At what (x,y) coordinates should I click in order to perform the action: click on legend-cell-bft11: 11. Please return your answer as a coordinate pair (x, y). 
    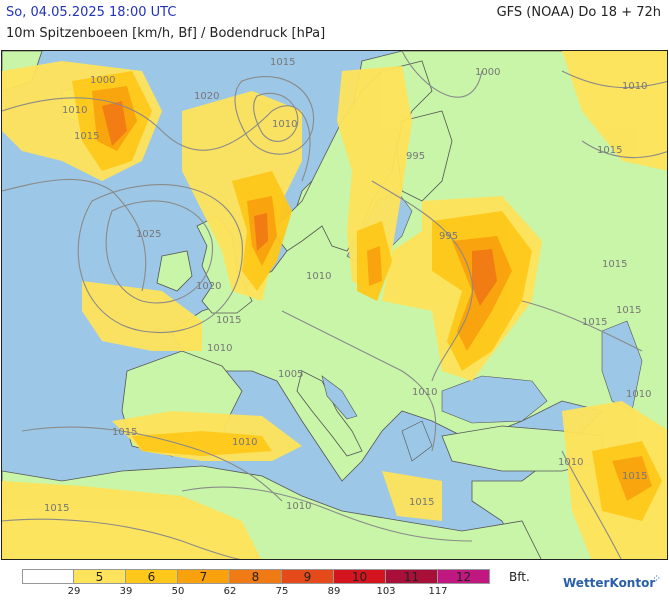
    Looking at the image, I should click on (412, 576).